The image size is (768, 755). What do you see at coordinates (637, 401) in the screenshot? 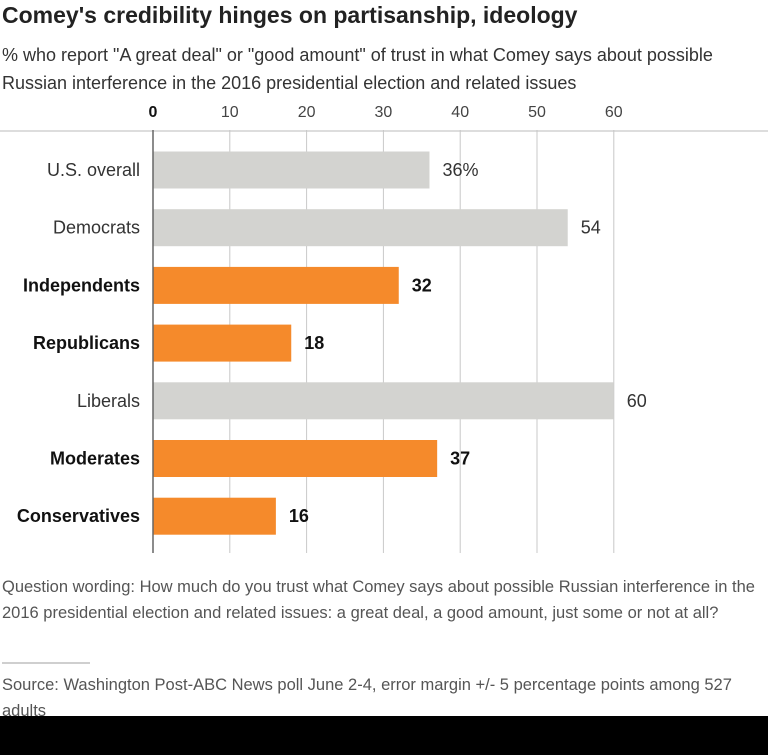
I see `value-label: 60` at bounding box center [637, 401].